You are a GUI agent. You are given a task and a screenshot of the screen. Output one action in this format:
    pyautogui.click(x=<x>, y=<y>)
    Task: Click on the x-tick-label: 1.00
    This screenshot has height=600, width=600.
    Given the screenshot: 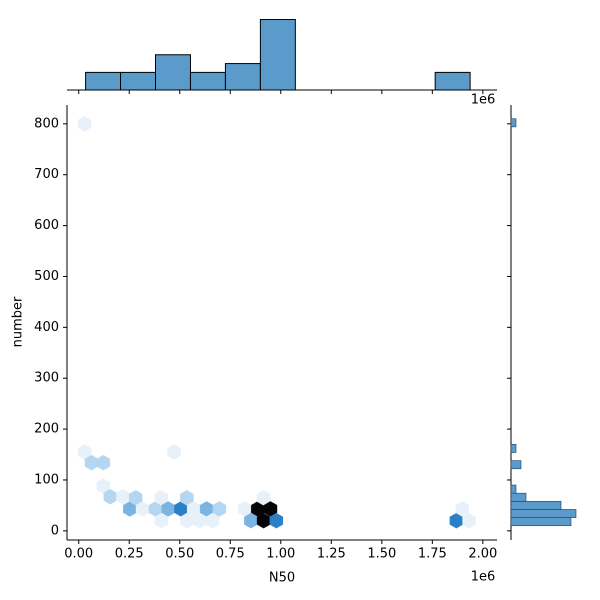 What is the action you would take?
    pyautogui.click(x=280, y=554)
    